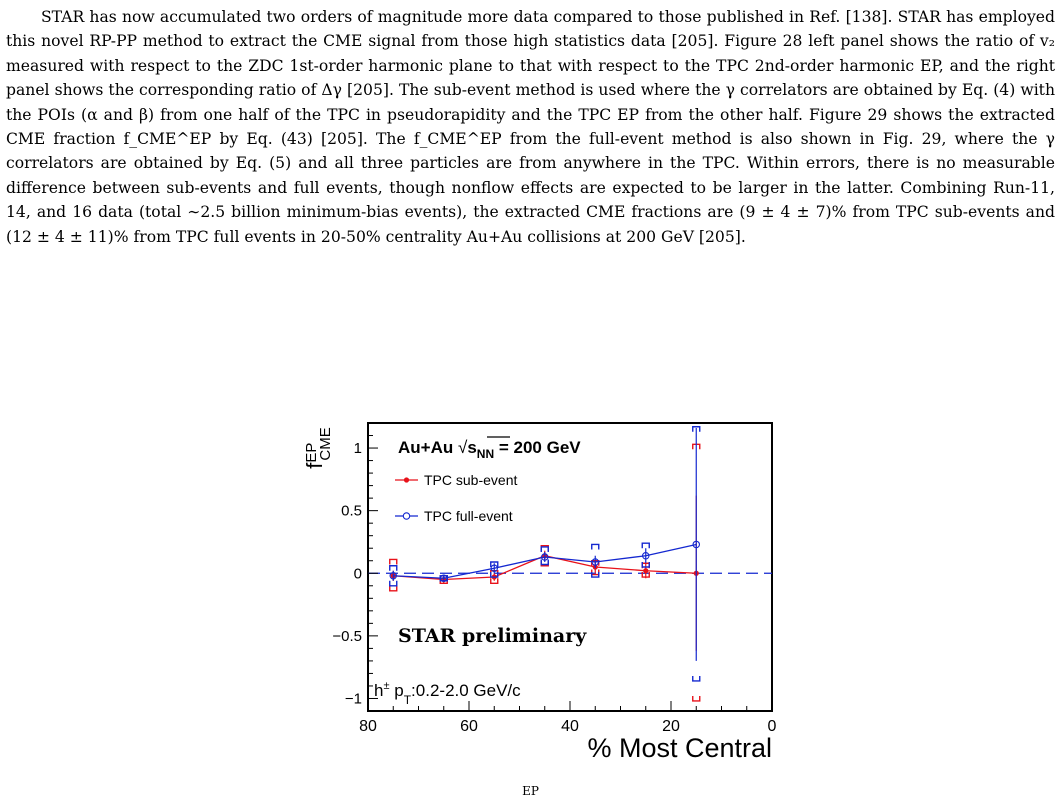 The image size is (1061, 804). What do you see at coordinates (318, 447) in the screenshot?
I see `y-axis-label: fEPCME` at bounding box center [318, 447].